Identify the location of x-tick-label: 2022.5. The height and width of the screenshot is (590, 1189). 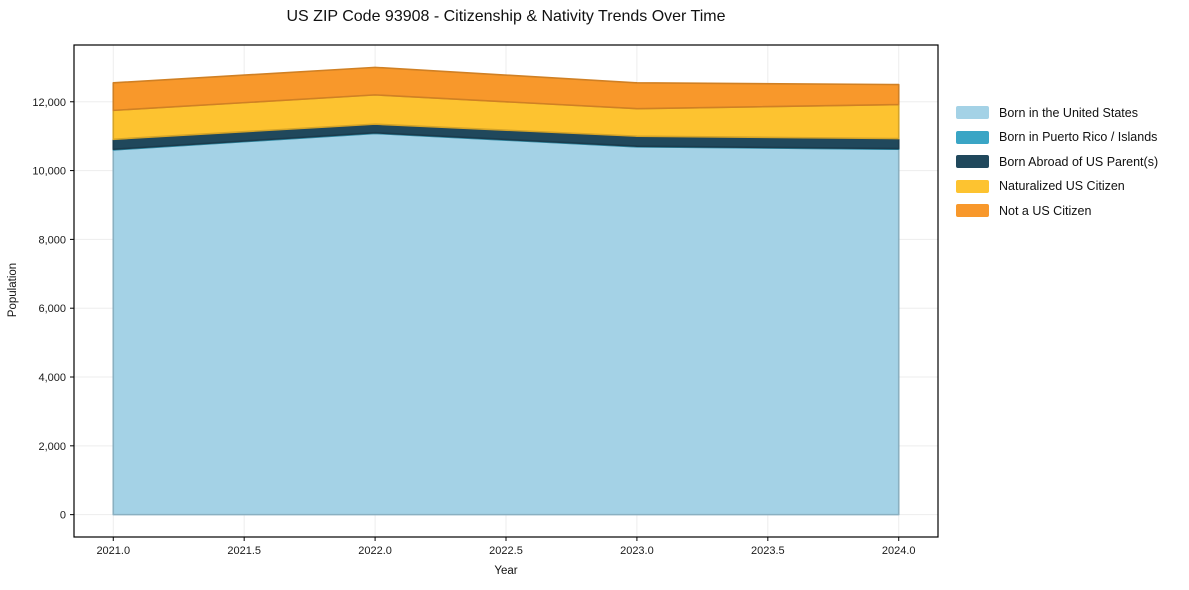
(506, 551).